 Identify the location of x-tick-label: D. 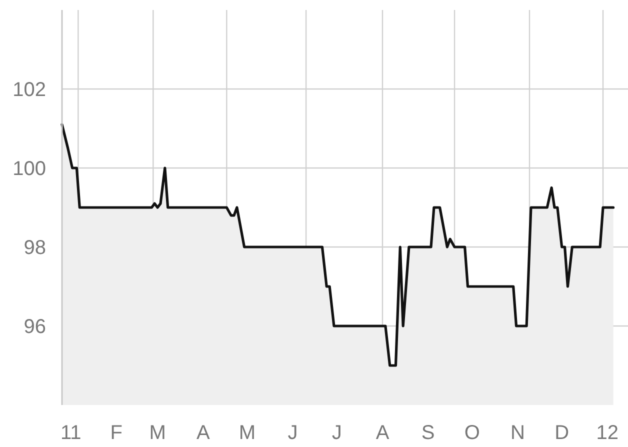
(562, 433).